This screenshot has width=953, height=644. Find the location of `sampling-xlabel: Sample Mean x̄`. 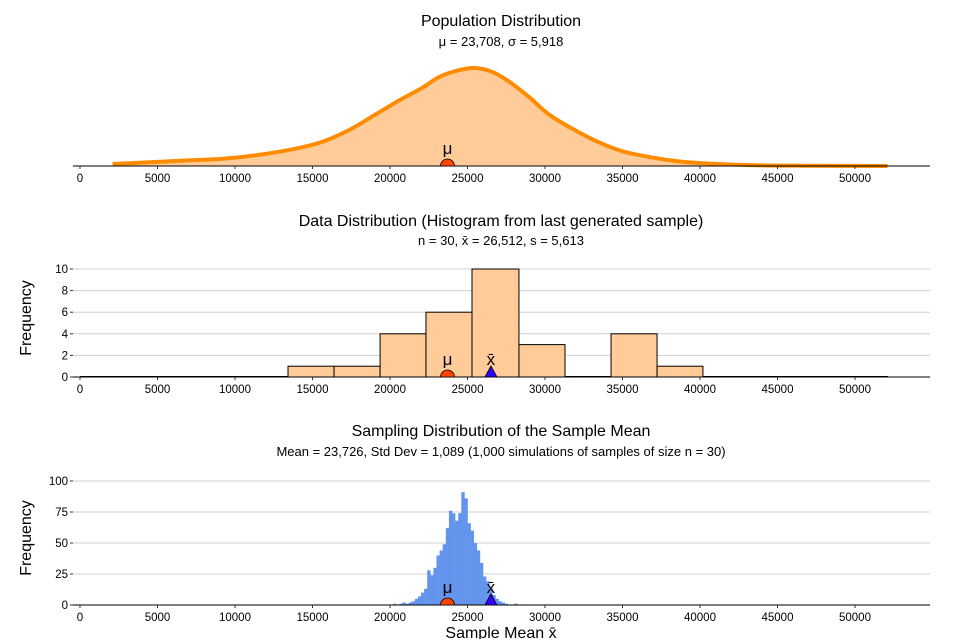

sampling-xlabel: Sample Mean x̄ is located at coordinates (500, 632).